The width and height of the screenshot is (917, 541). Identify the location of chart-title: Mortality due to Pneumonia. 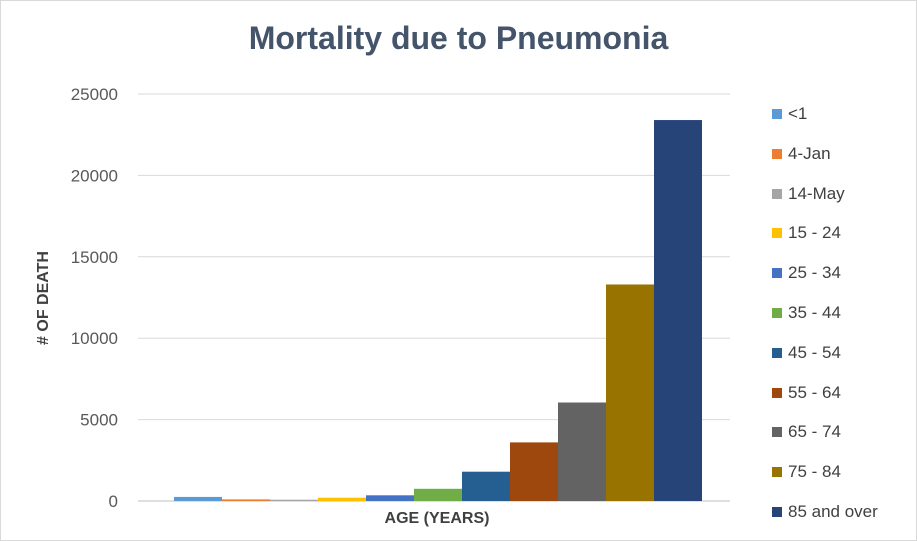
(458, 38).